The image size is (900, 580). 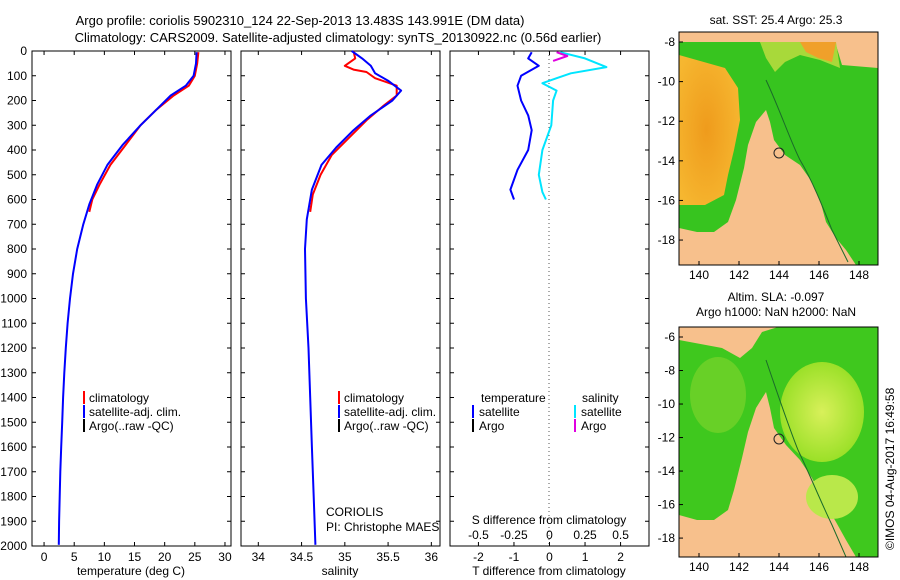 I want to click on depth-tick-label: 0, so click(x=23, y=51).